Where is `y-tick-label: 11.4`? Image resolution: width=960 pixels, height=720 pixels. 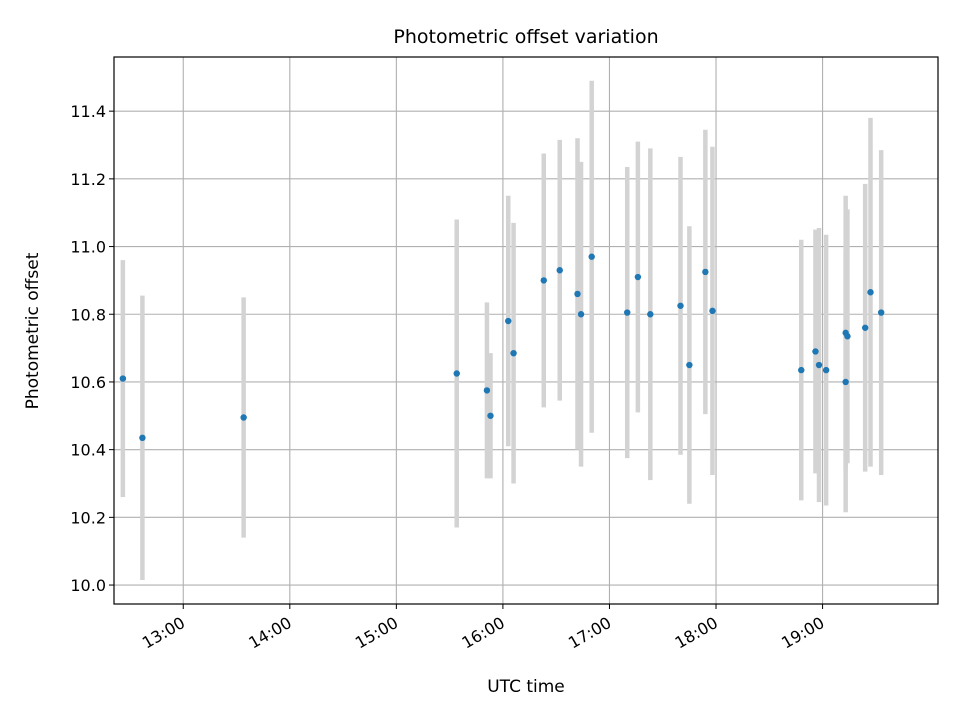 y-tick-label: 11.4 is located at coordinates (88, 111).